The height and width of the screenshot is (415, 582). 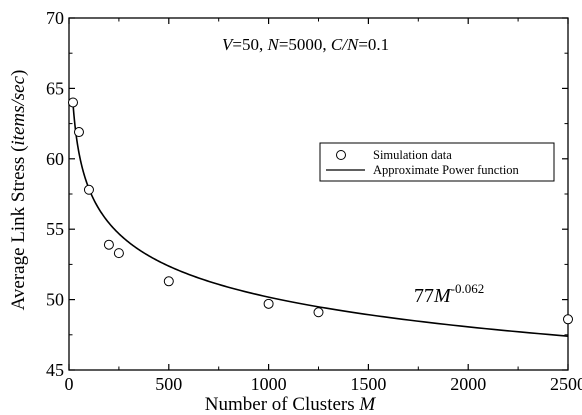 I want to click on legend-label-power: Approximate Power function, so click(x=446, y=170).